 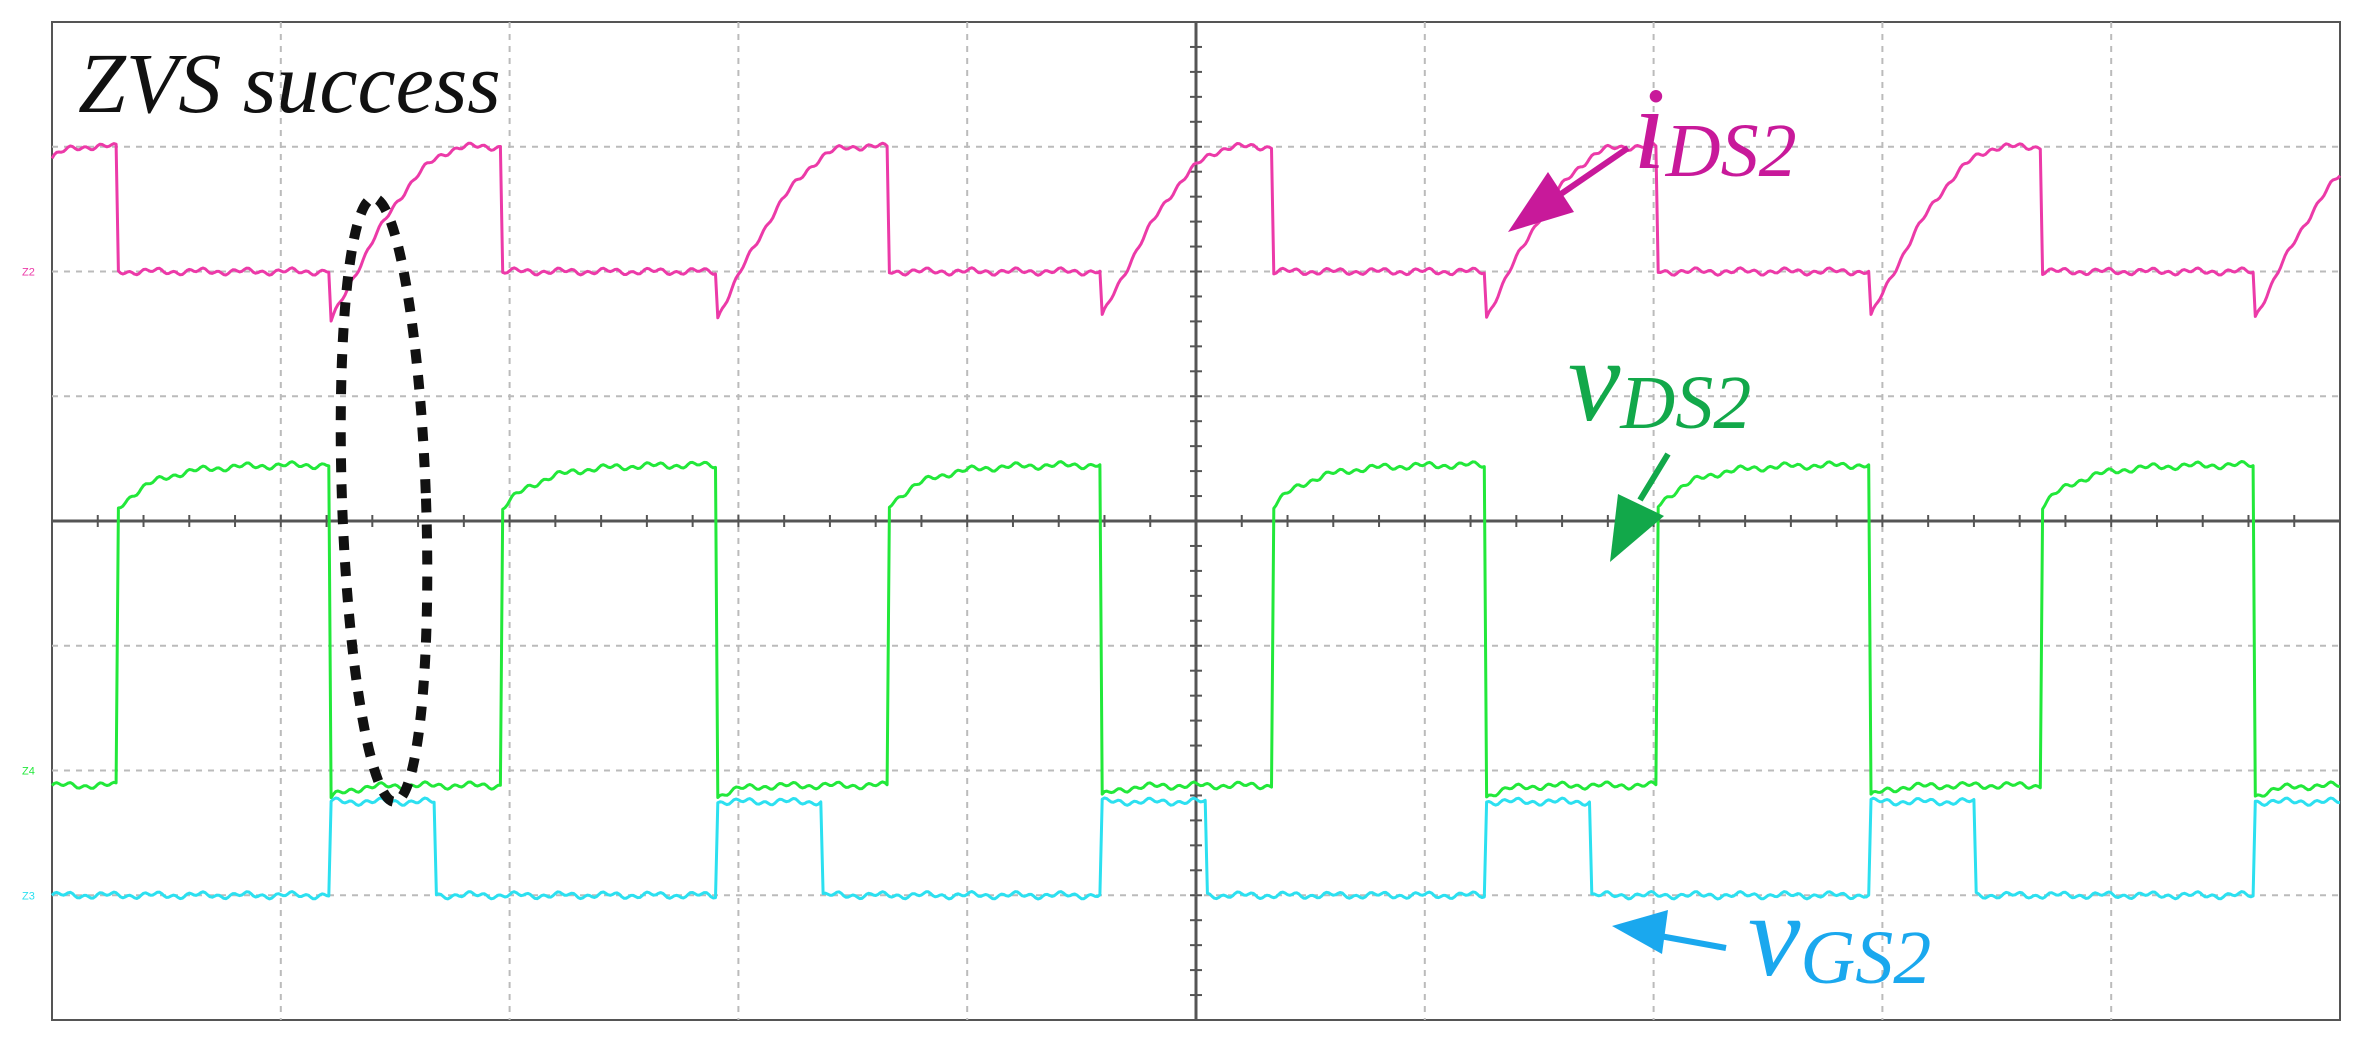 What do you see at coordinates (1594, 380) in the screenshot?
I see `vds2-label-main: v` at bounding box center [1594, 380].